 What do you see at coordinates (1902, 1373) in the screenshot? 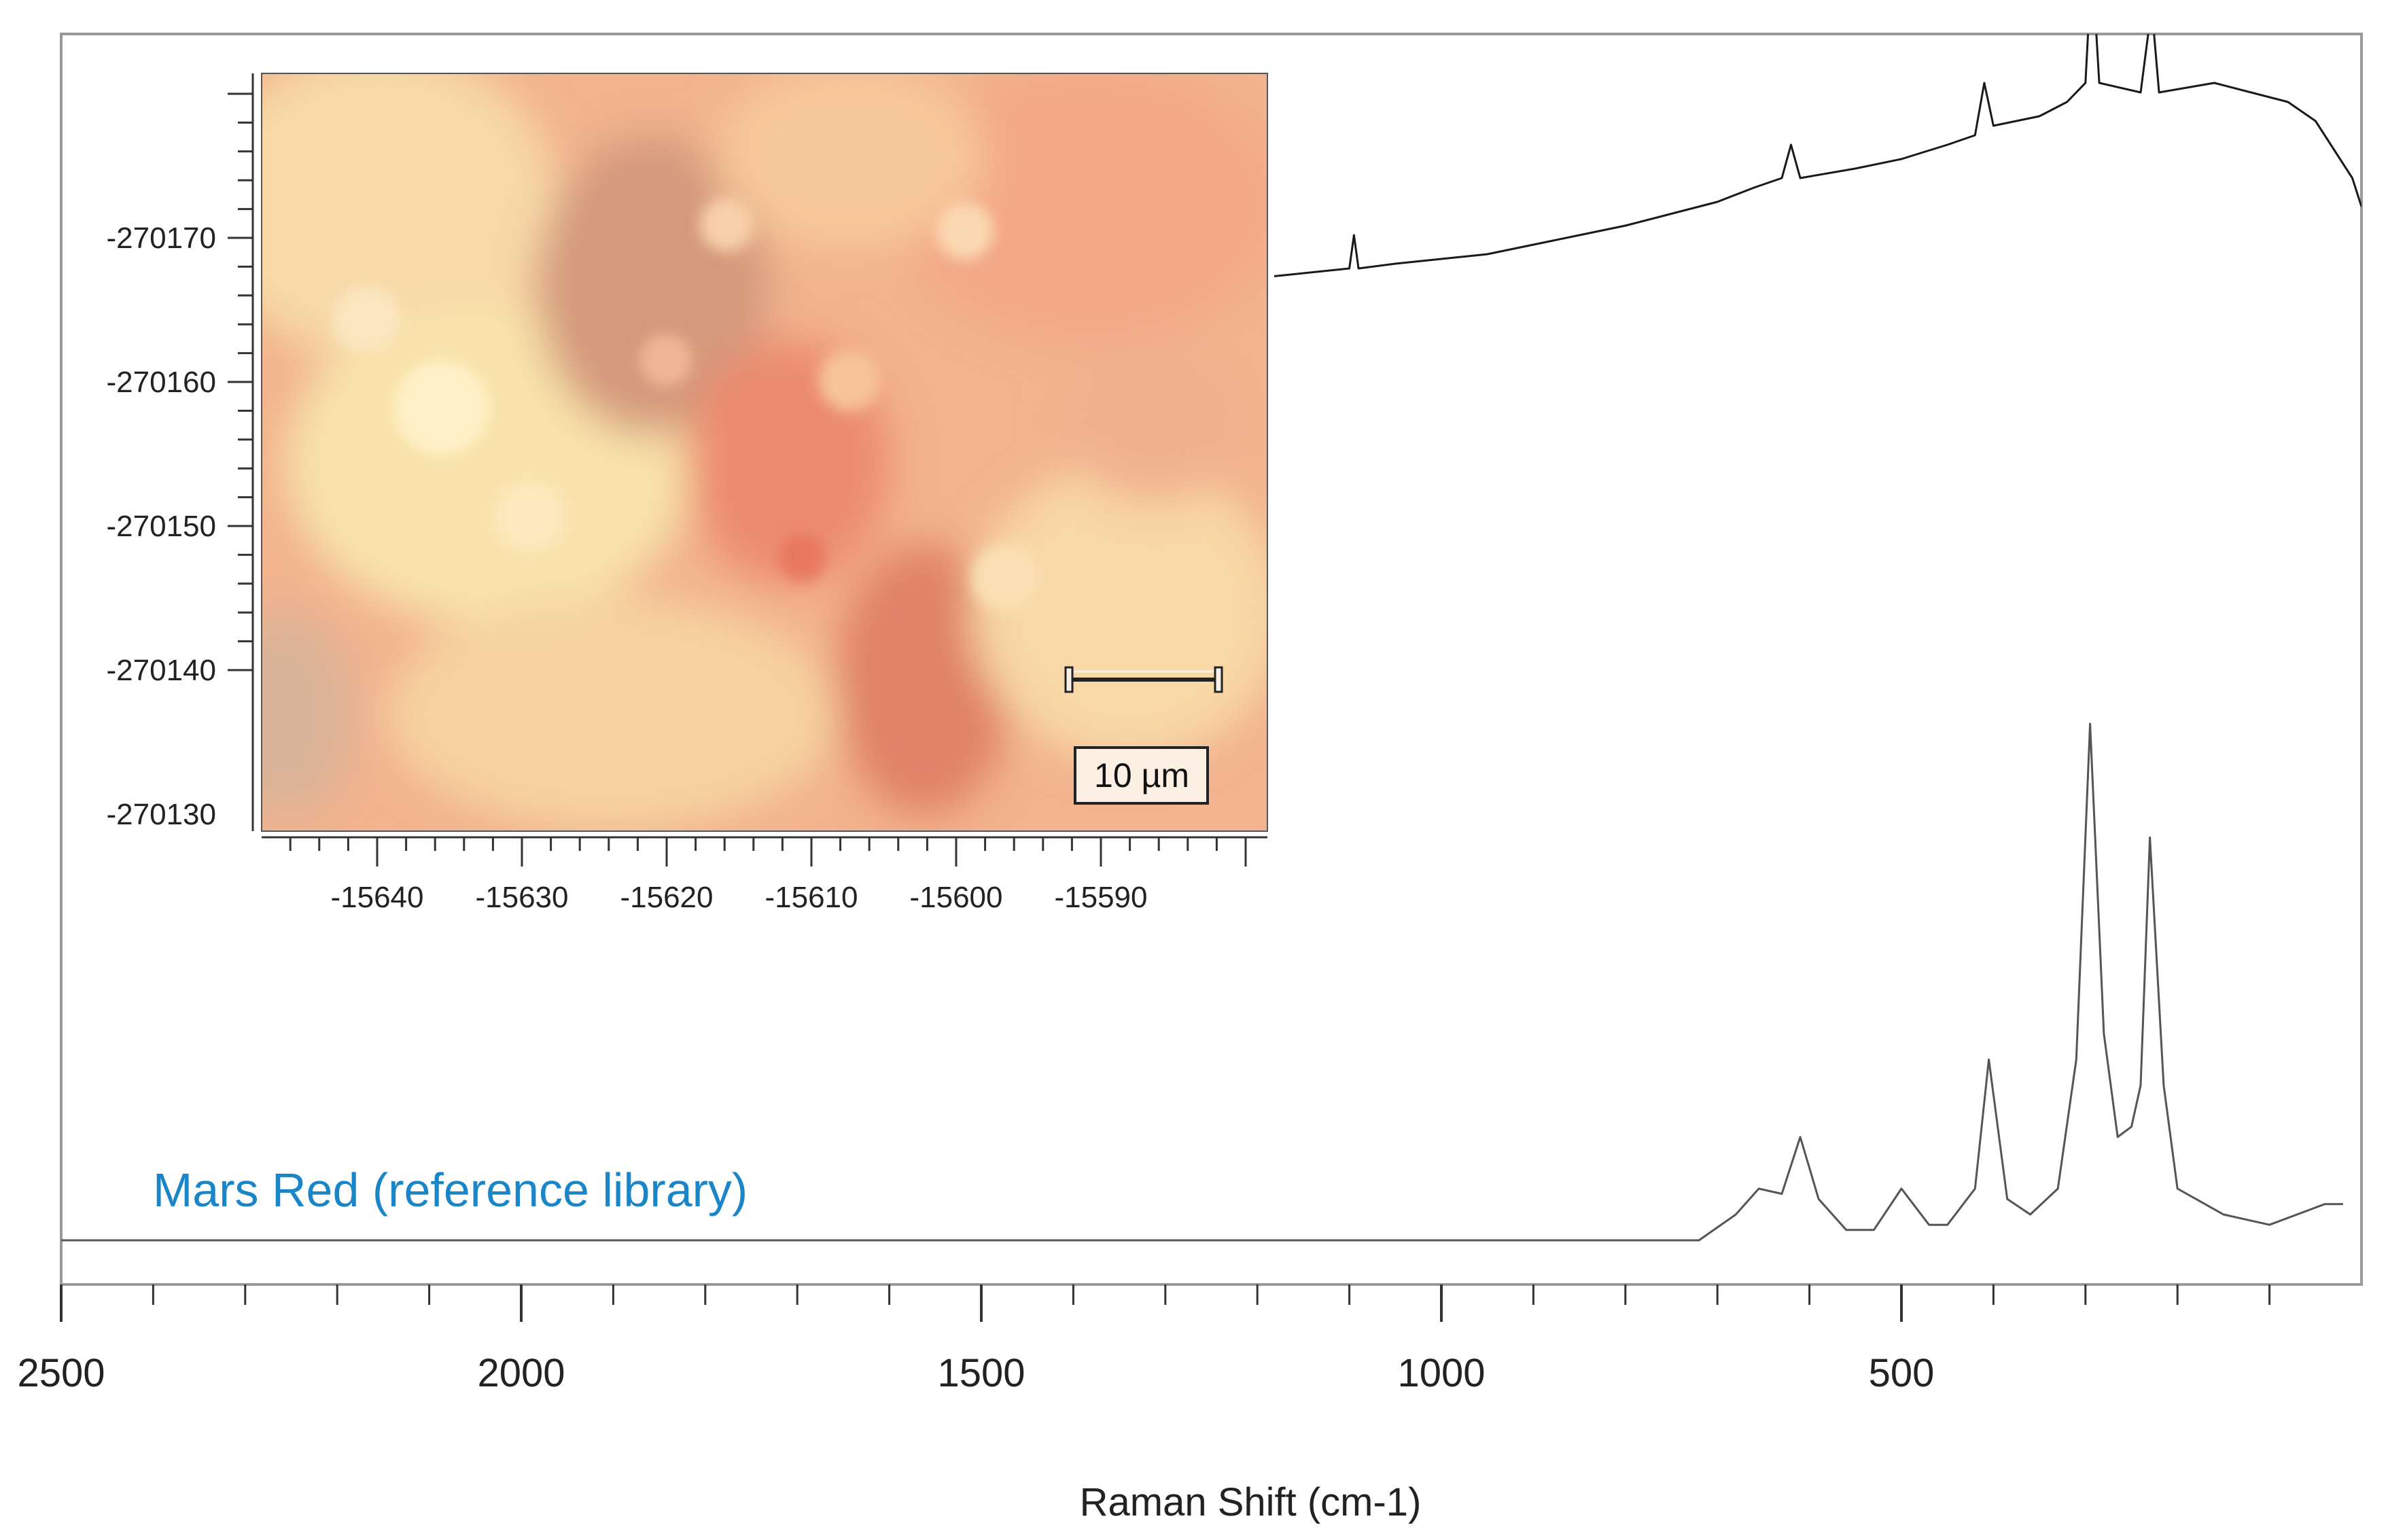
I see `x-tick-label: 500` at bounding box center [1902, 1373].